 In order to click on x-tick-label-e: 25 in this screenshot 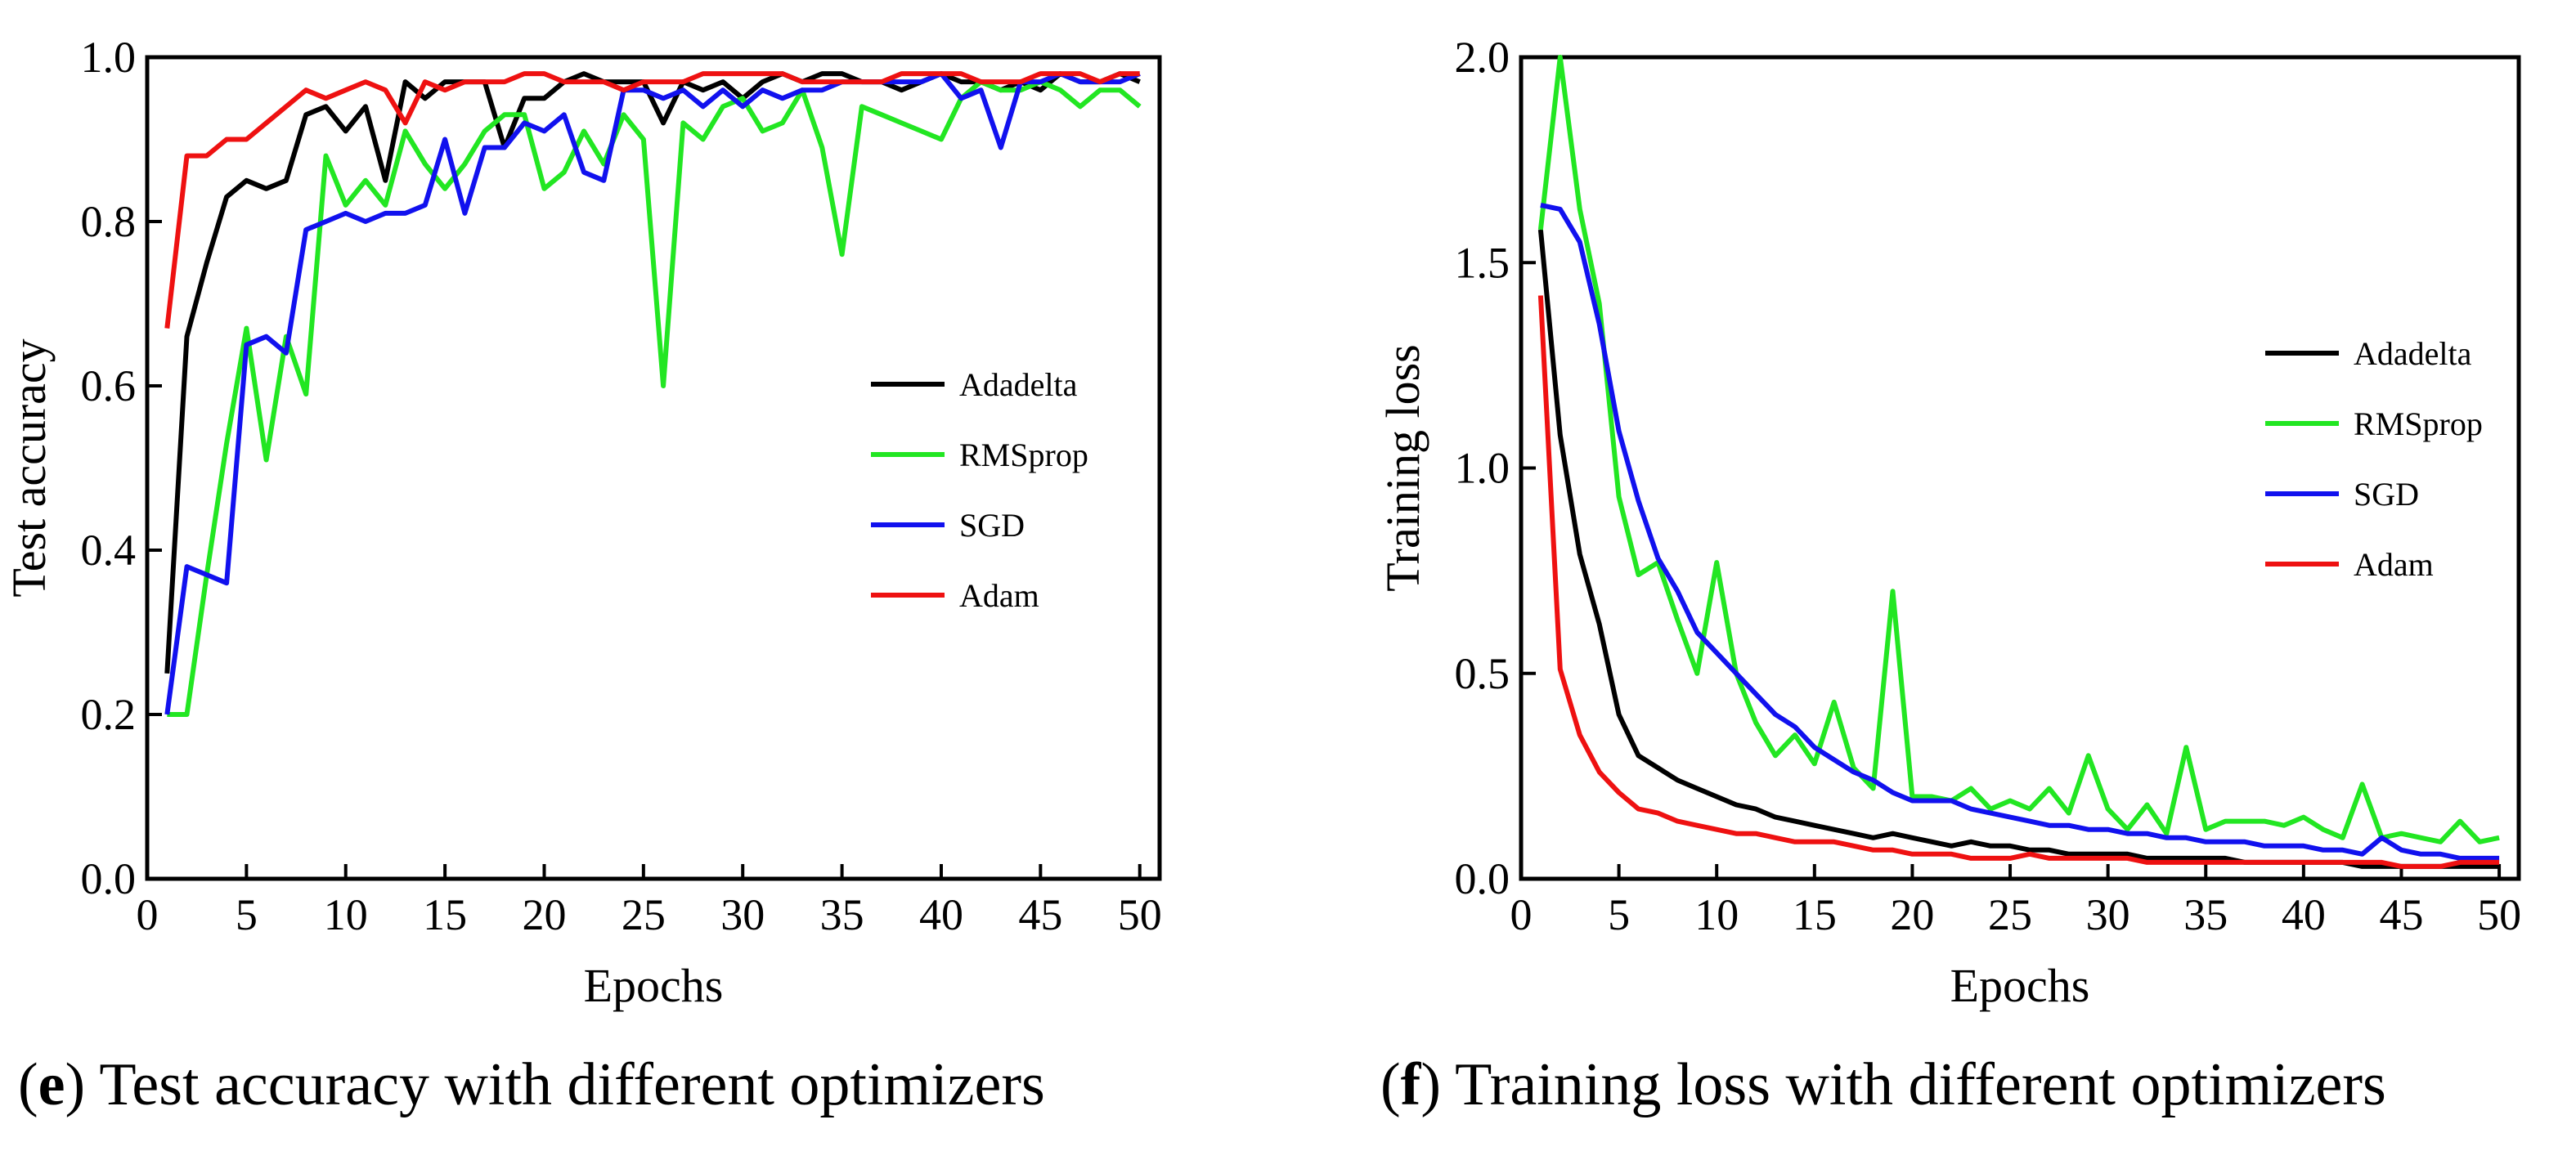, I will do `click(644, 914)`.